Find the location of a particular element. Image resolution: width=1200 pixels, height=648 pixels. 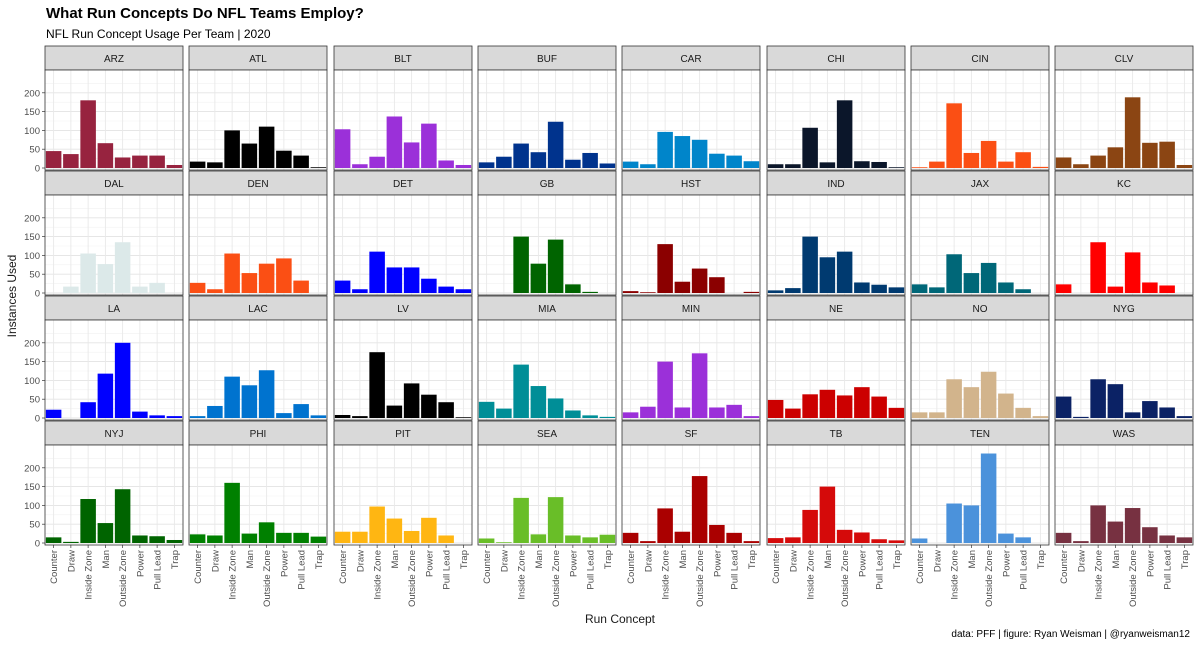

bar-den-man is located at coordinates (249, 283).